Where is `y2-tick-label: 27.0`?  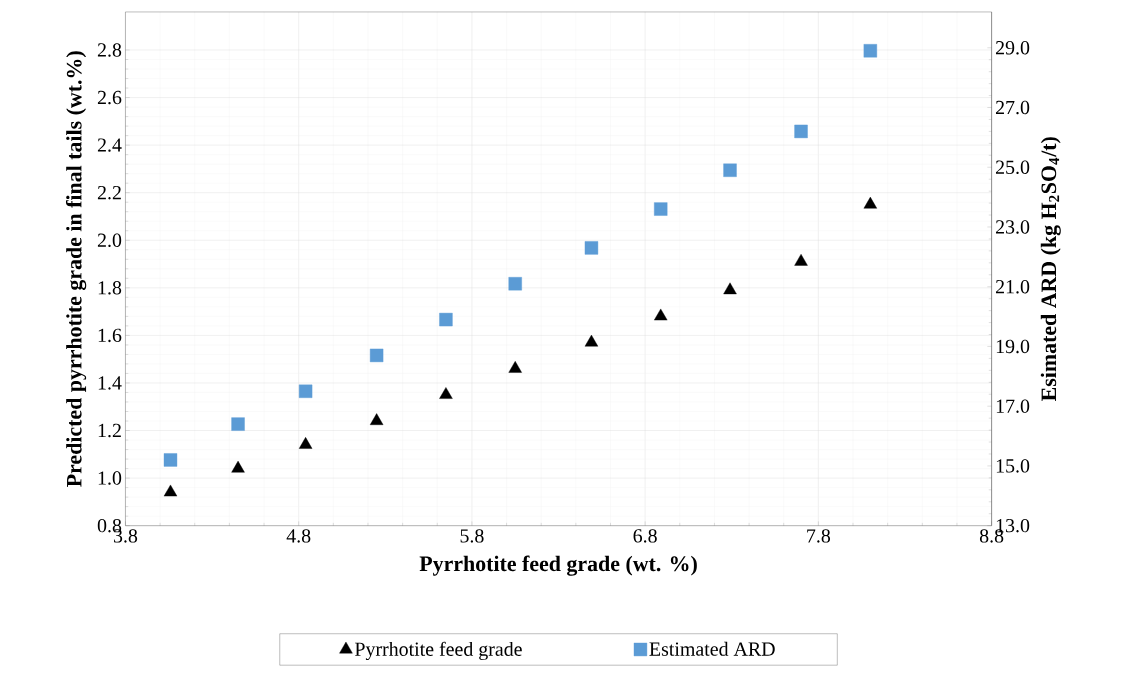 y2-tick-label: 27.0 is located at coordinates (1012, 107).